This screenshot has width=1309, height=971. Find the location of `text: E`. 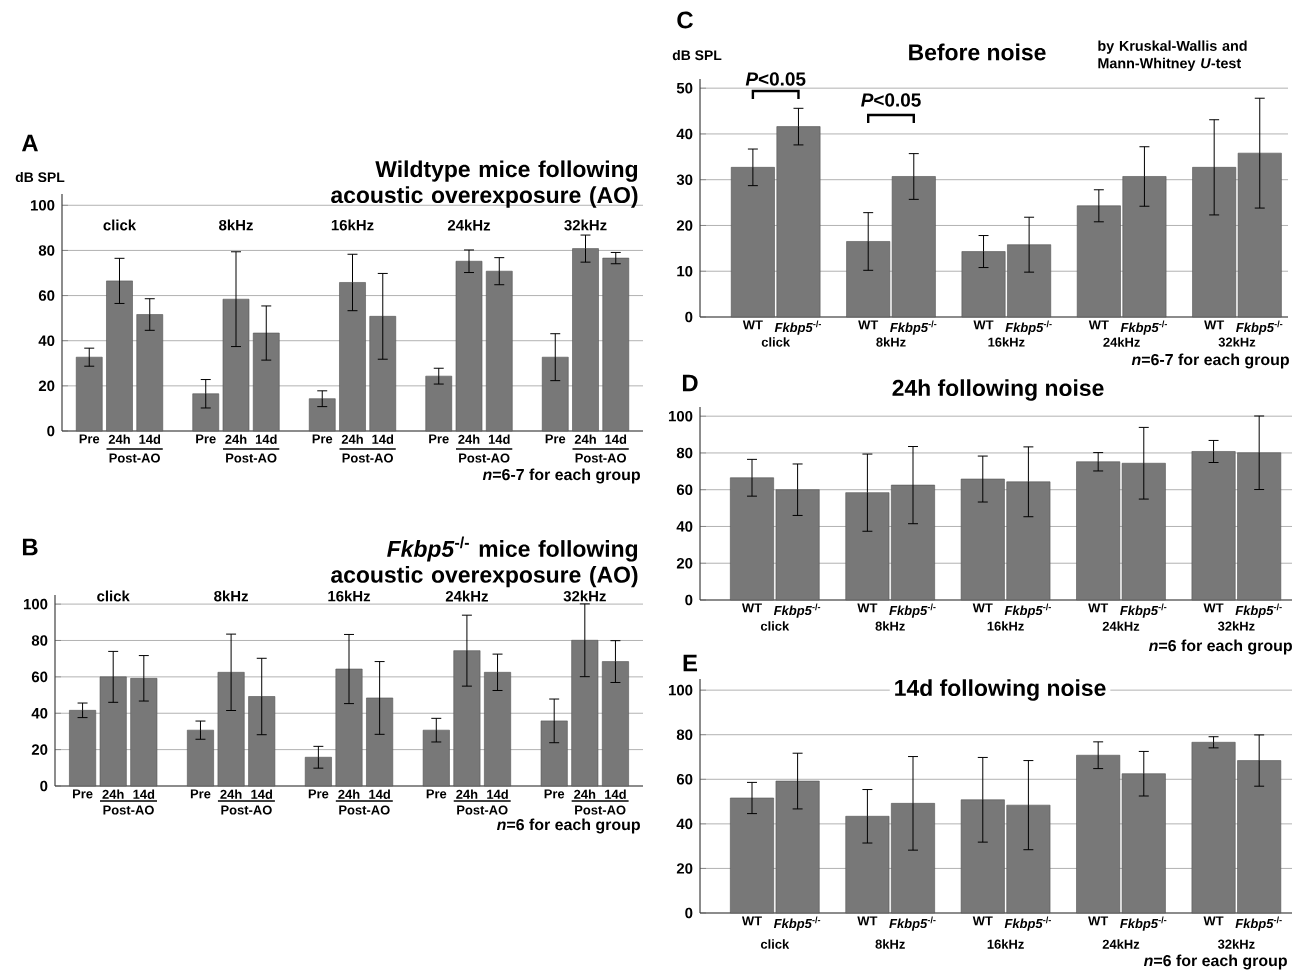

text: E is located at coordinates (690, 663).